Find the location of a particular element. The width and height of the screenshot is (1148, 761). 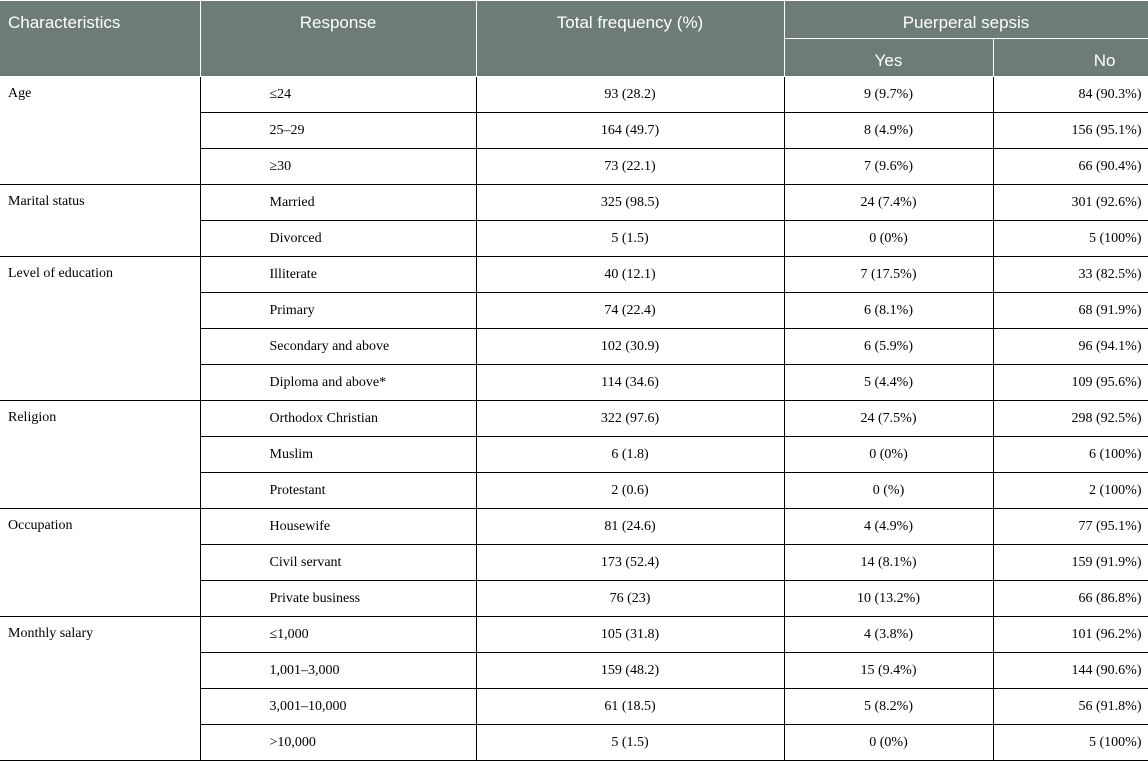

sepsis-yes-cell: 24 (7.4%) is located at coordinates (888, 202).